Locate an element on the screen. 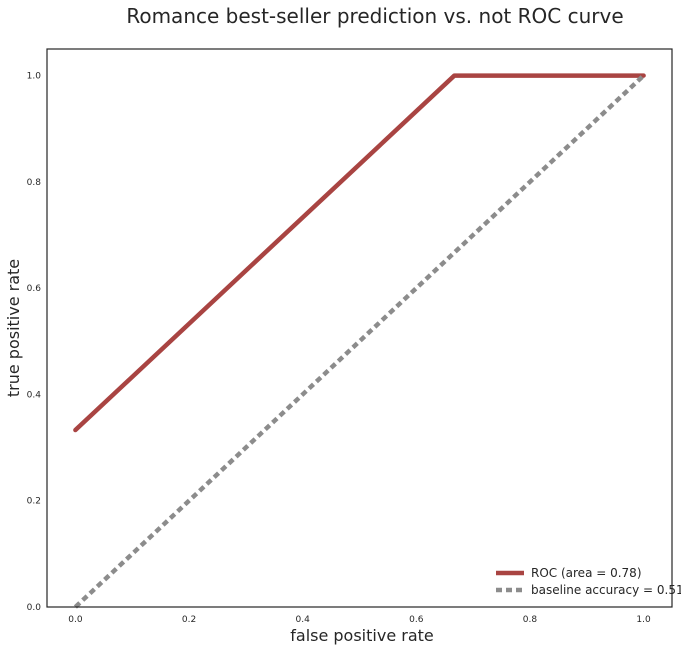 This screenshot has height=655, width=681. y-tick-label: 1.0 is located at coordinates (34, 77).